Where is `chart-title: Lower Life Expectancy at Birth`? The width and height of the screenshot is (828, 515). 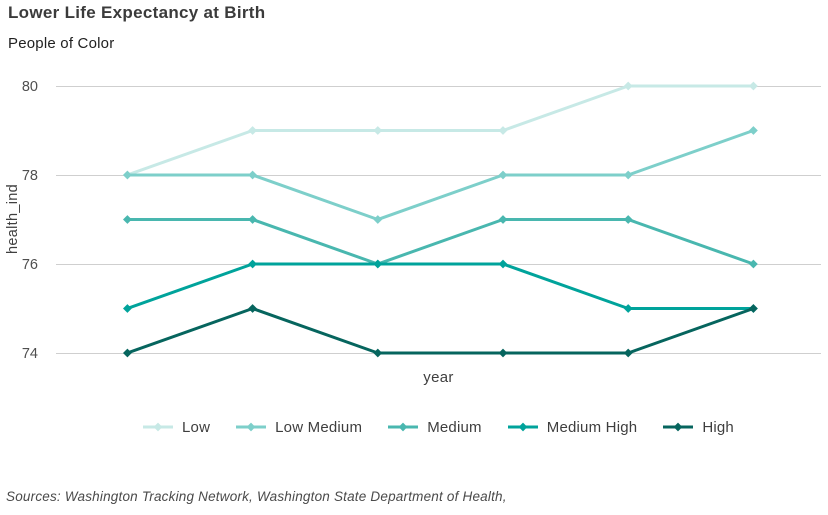 chart-title: Lower Life Expectancy at Birth is located at coordinates (137, 12).